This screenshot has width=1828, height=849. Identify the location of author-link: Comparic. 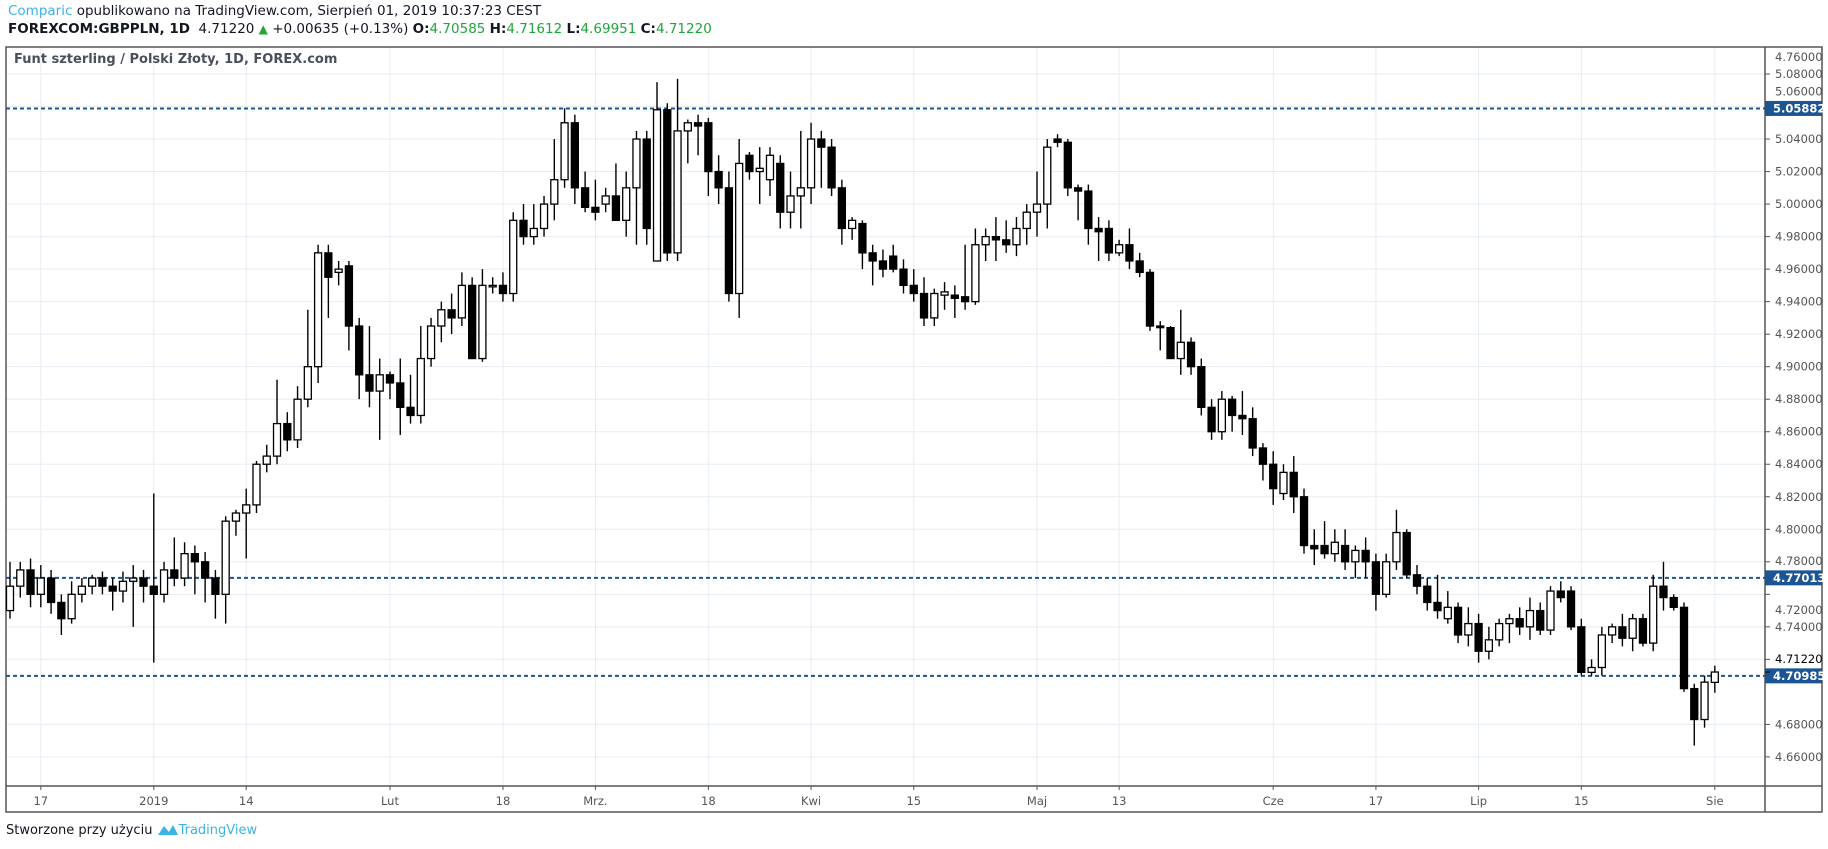
(40, 11).